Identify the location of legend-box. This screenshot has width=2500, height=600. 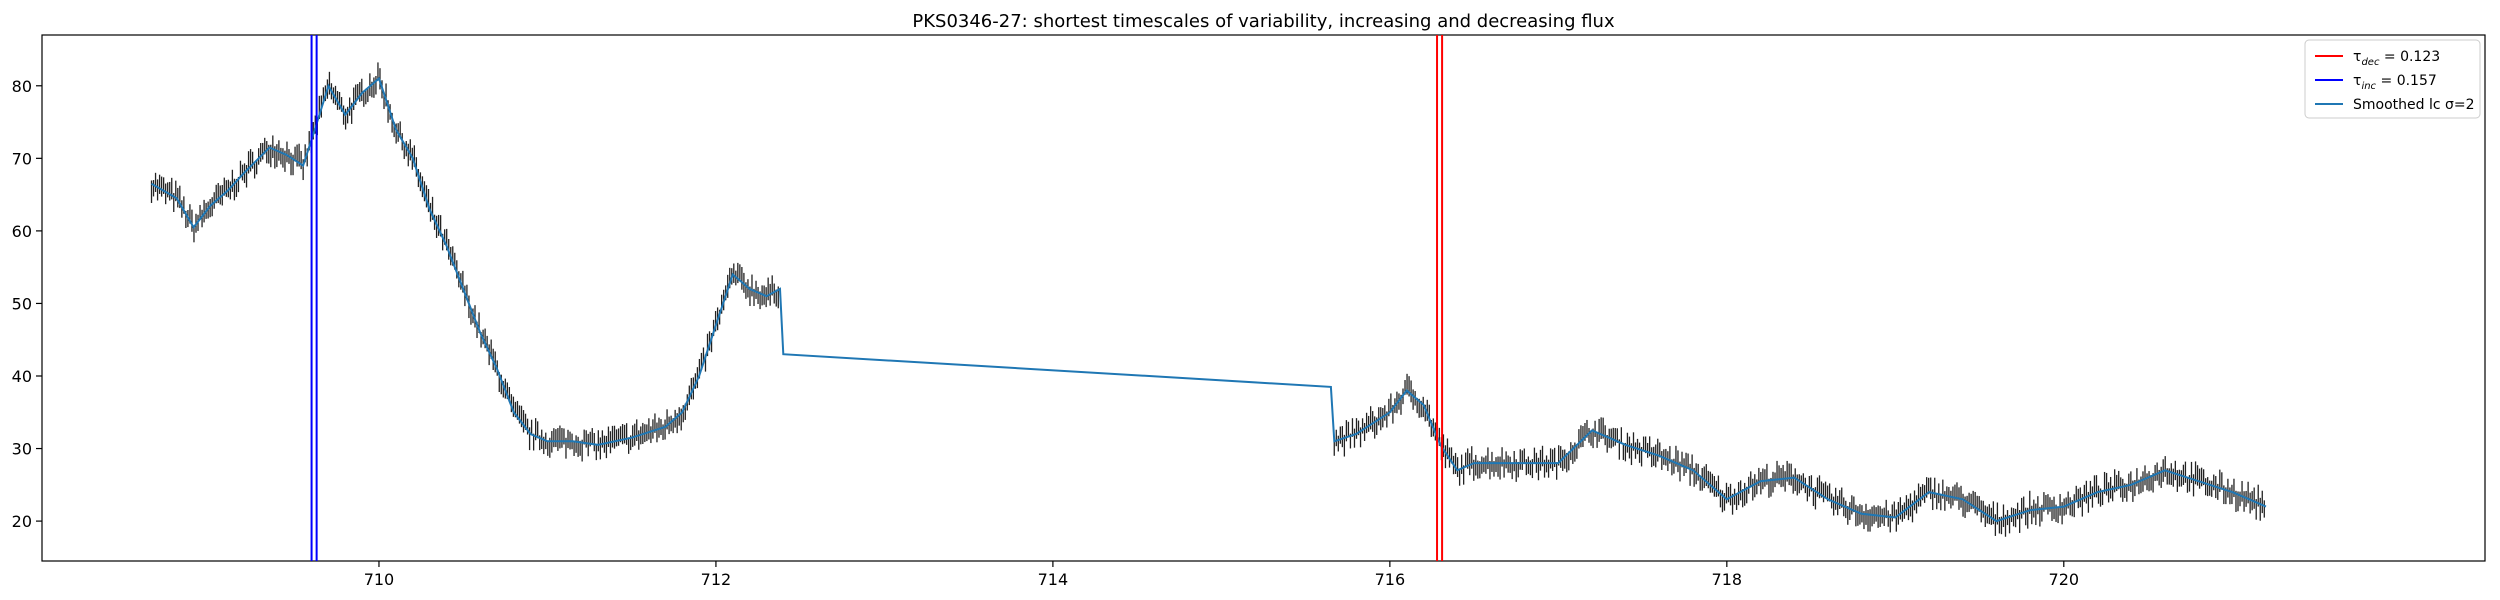
(2392, 79).